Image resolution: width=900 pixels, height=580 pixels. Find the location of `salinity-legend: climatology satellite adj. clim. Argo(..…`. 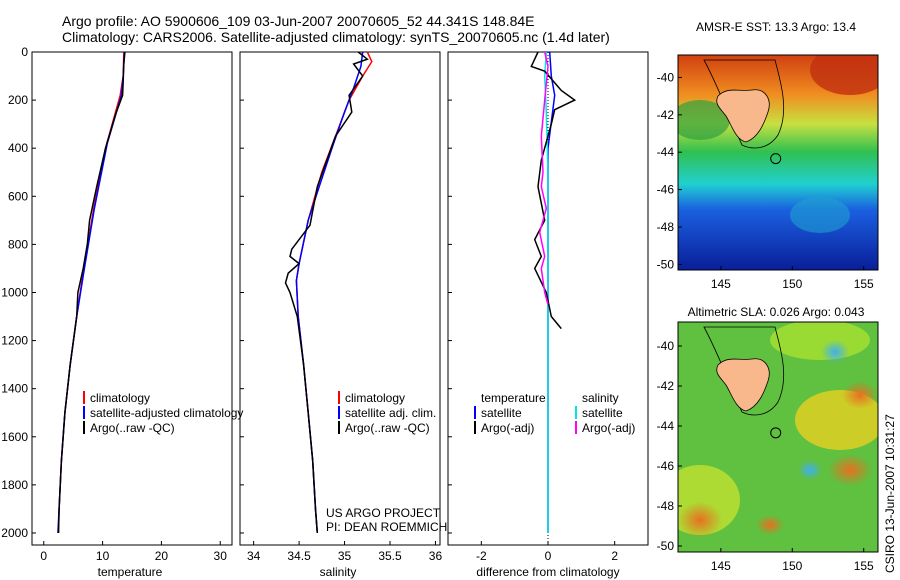

salinity-legend: climatology satellite adj. clim. Argo(..… is located at coordinates (387, 413).